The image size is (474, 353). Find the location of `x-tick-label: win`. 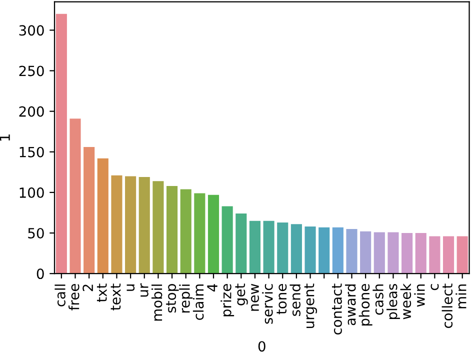

x-tick-label: win is located at coordinates (419, 295).